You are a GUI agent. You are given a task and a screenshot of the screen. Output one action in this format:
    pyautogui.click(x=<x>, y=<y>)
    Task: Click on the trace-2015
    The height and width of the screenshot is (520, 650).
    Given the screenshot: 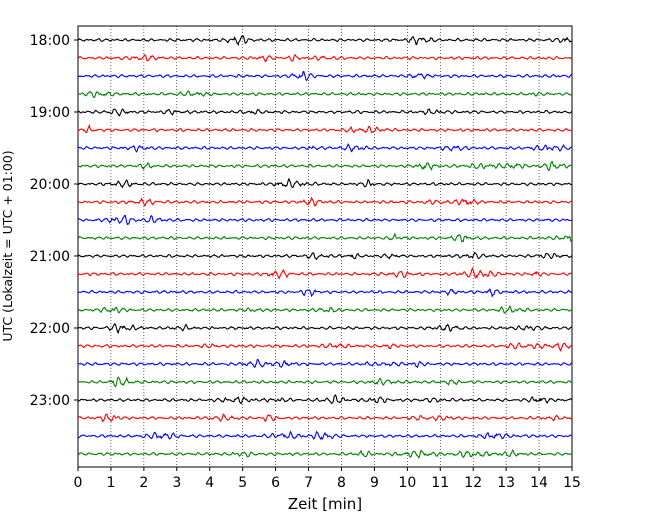 What is the action you would take?
    pyautogui.click(x=325, y=201)
    